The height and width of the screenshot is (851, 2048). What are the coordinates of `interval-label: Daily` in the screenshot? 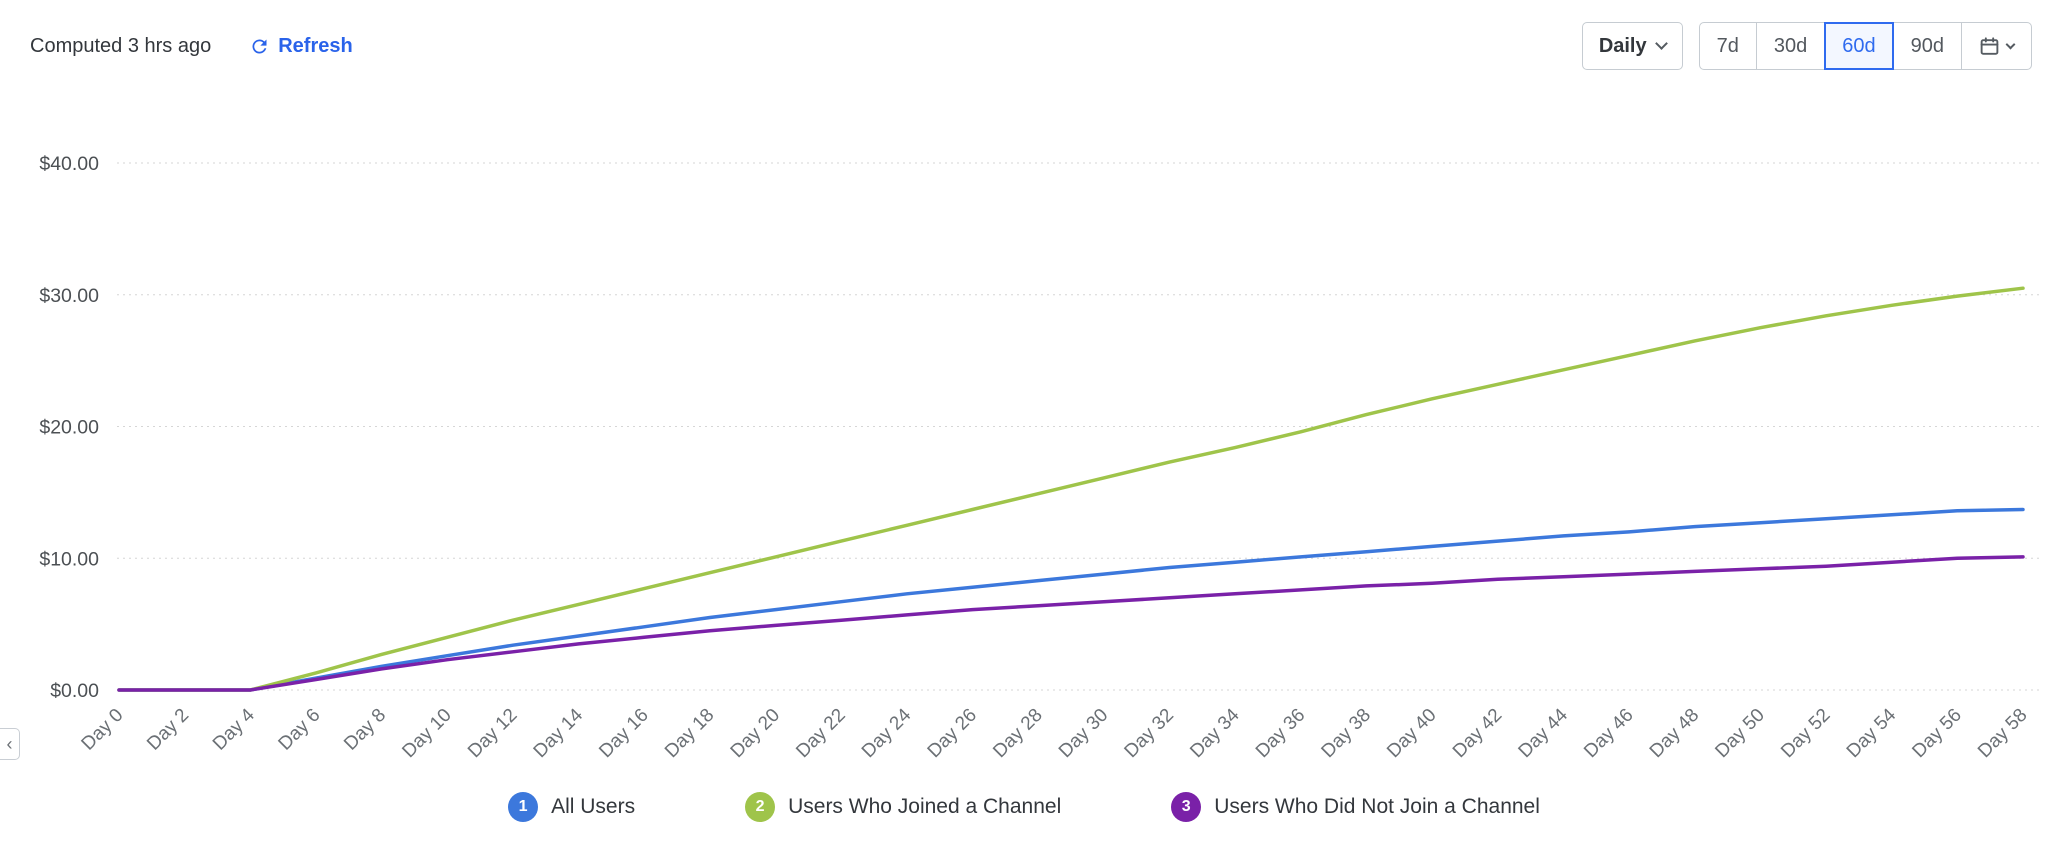 It's located at (1622, 45).